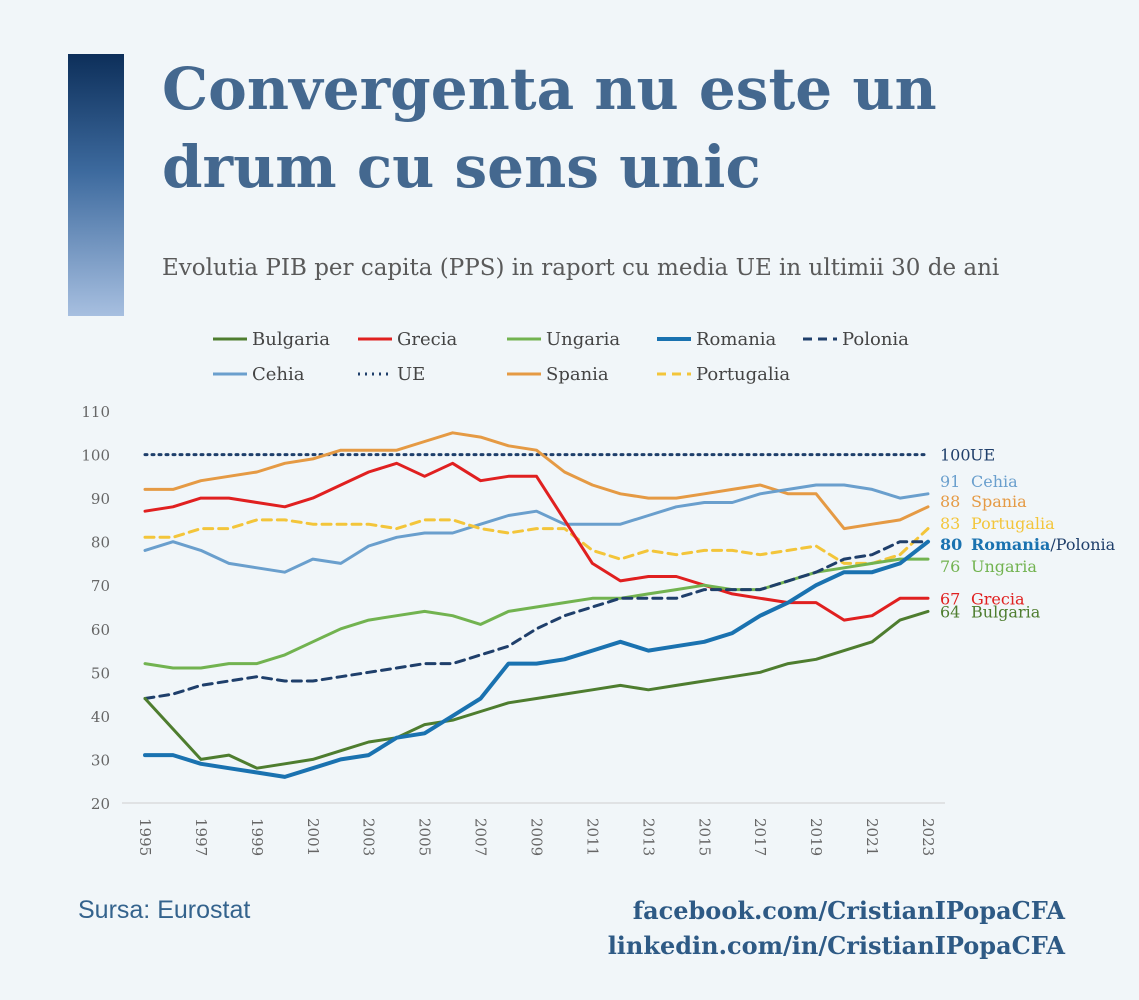 Image resolution: width=1139 pixels, height=1000 pixels. I want to click on y-tick-label: 70, so click(100, 586).